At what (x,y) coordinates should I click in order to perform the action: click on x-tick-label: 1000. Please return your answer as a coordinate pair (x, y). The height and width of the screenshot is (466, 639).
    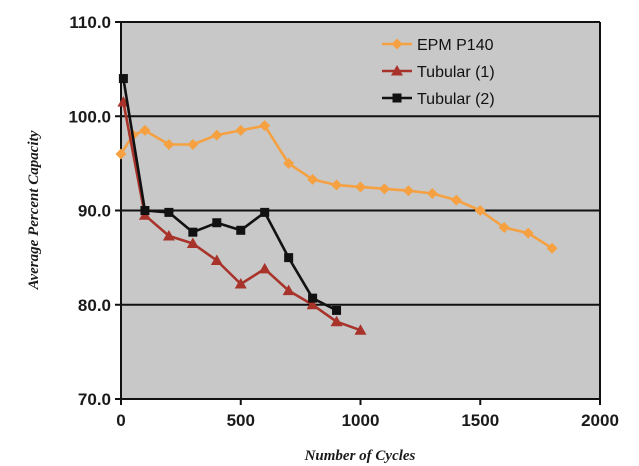
    Looking at the image, I should click on (361, 420).